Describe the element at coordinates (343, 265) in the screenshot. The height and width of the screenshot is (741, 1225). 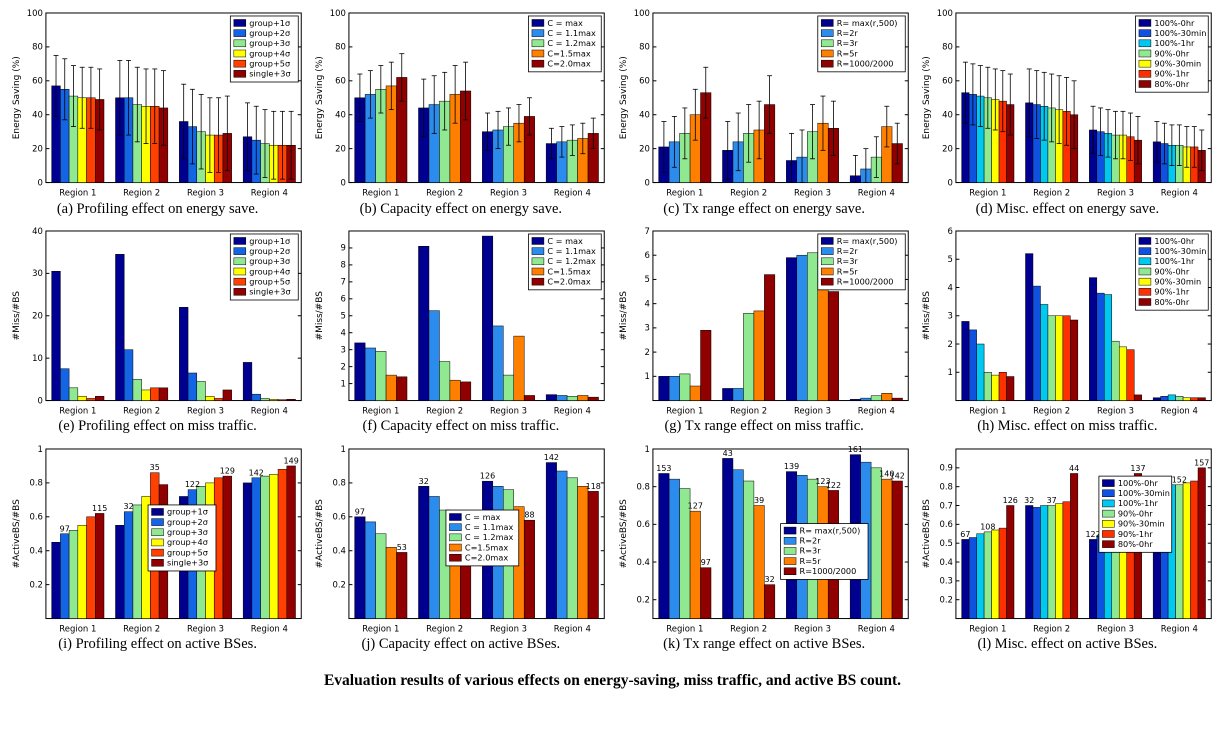
I see `y-tick-label: 8` at that location.